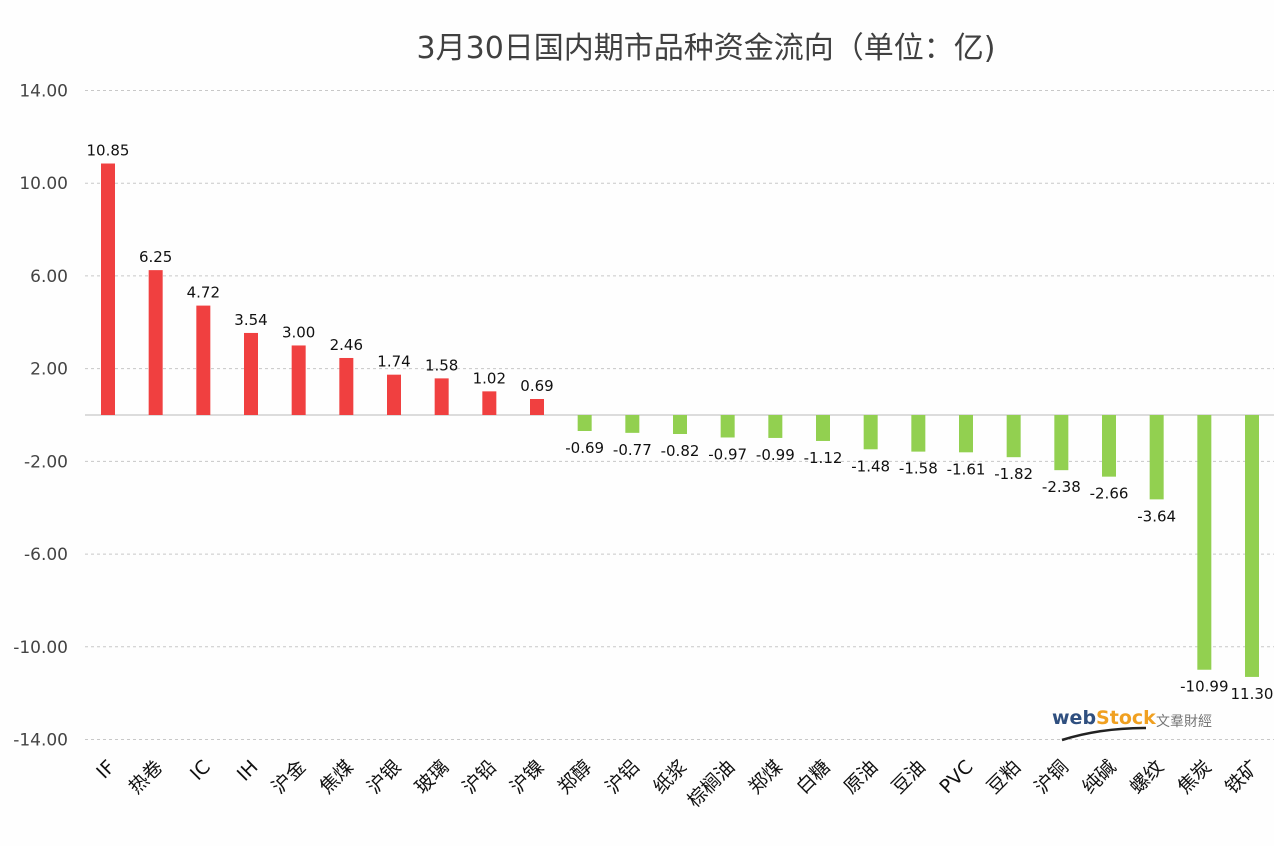 This screenshot has width=1274, height=846. Describe the element at coordinates (289, 777) in the screenshot. I see `x-tick-label: 沪金` at that location.